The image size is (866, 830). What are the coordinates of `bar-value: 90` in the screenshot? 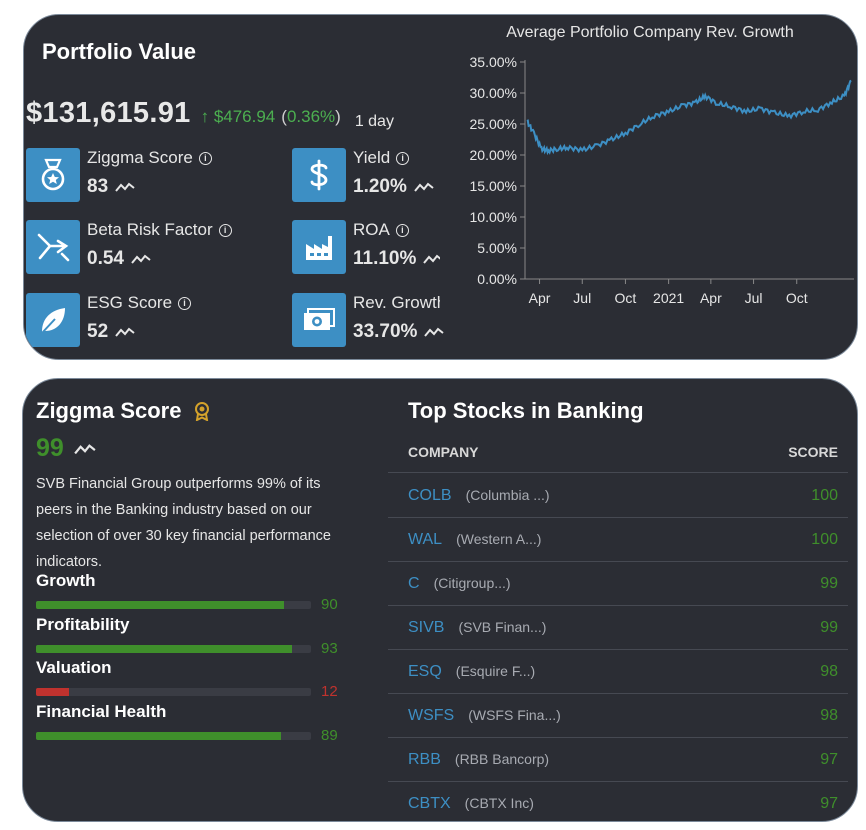 It's located at (329, 604).